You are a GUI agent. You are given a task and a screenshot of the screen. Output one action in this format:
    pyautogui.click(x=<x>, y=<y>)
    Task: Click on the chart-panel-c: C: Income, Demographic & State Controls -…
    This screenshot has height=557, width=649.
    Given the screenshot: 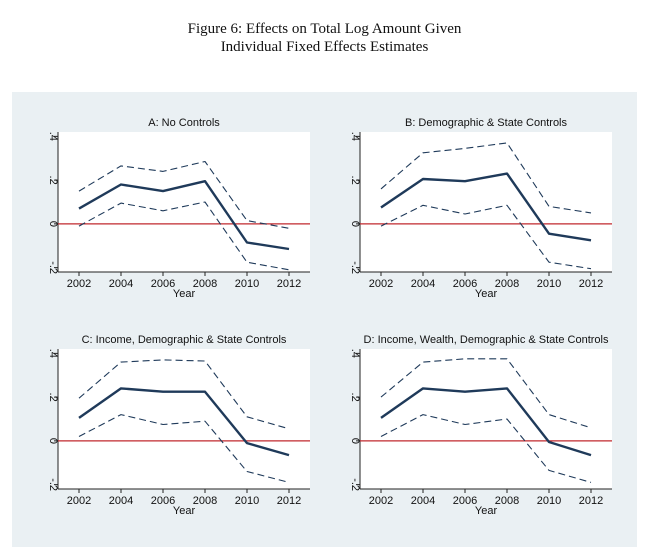 What is the action you would take?
    pyautogui.click(x=178, y=425)
    